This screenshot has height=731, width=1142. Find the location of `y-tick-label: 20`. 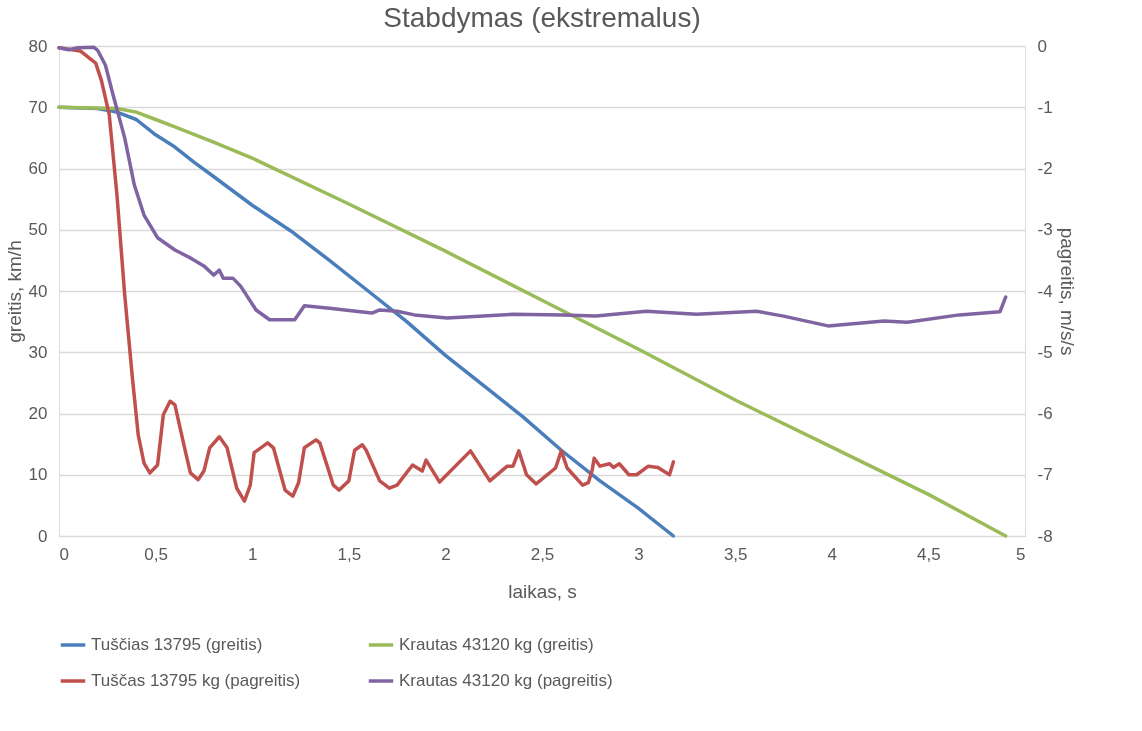

y-tick-label: 20 is located at coordinates (38, 413).